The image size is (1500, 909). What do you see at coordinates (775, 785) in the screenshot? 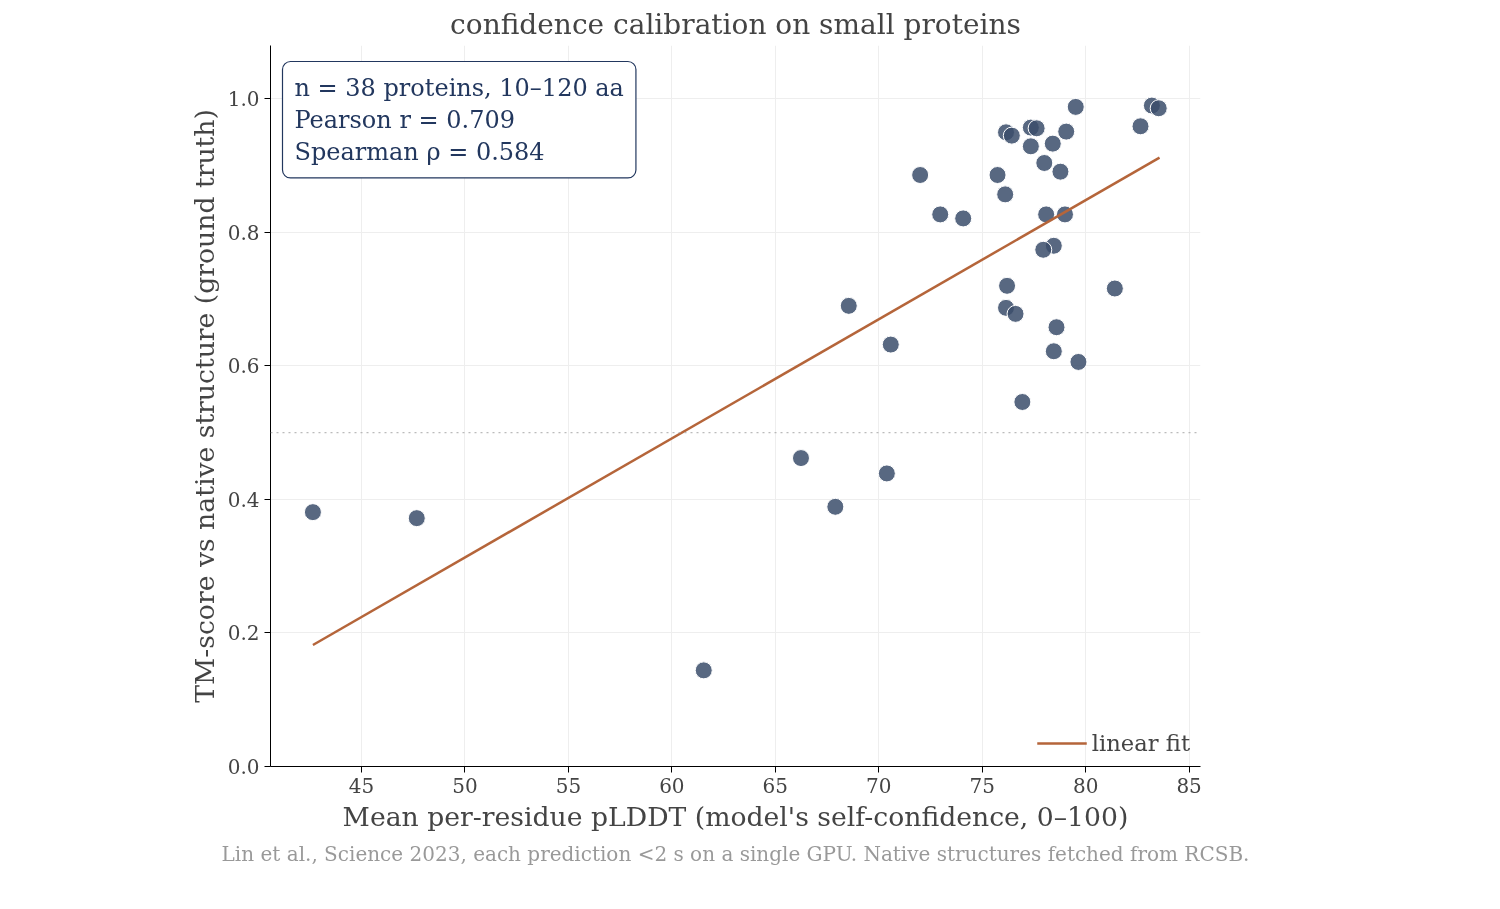
I see `x-tick-label: 65` at bounding box center [775, 785].